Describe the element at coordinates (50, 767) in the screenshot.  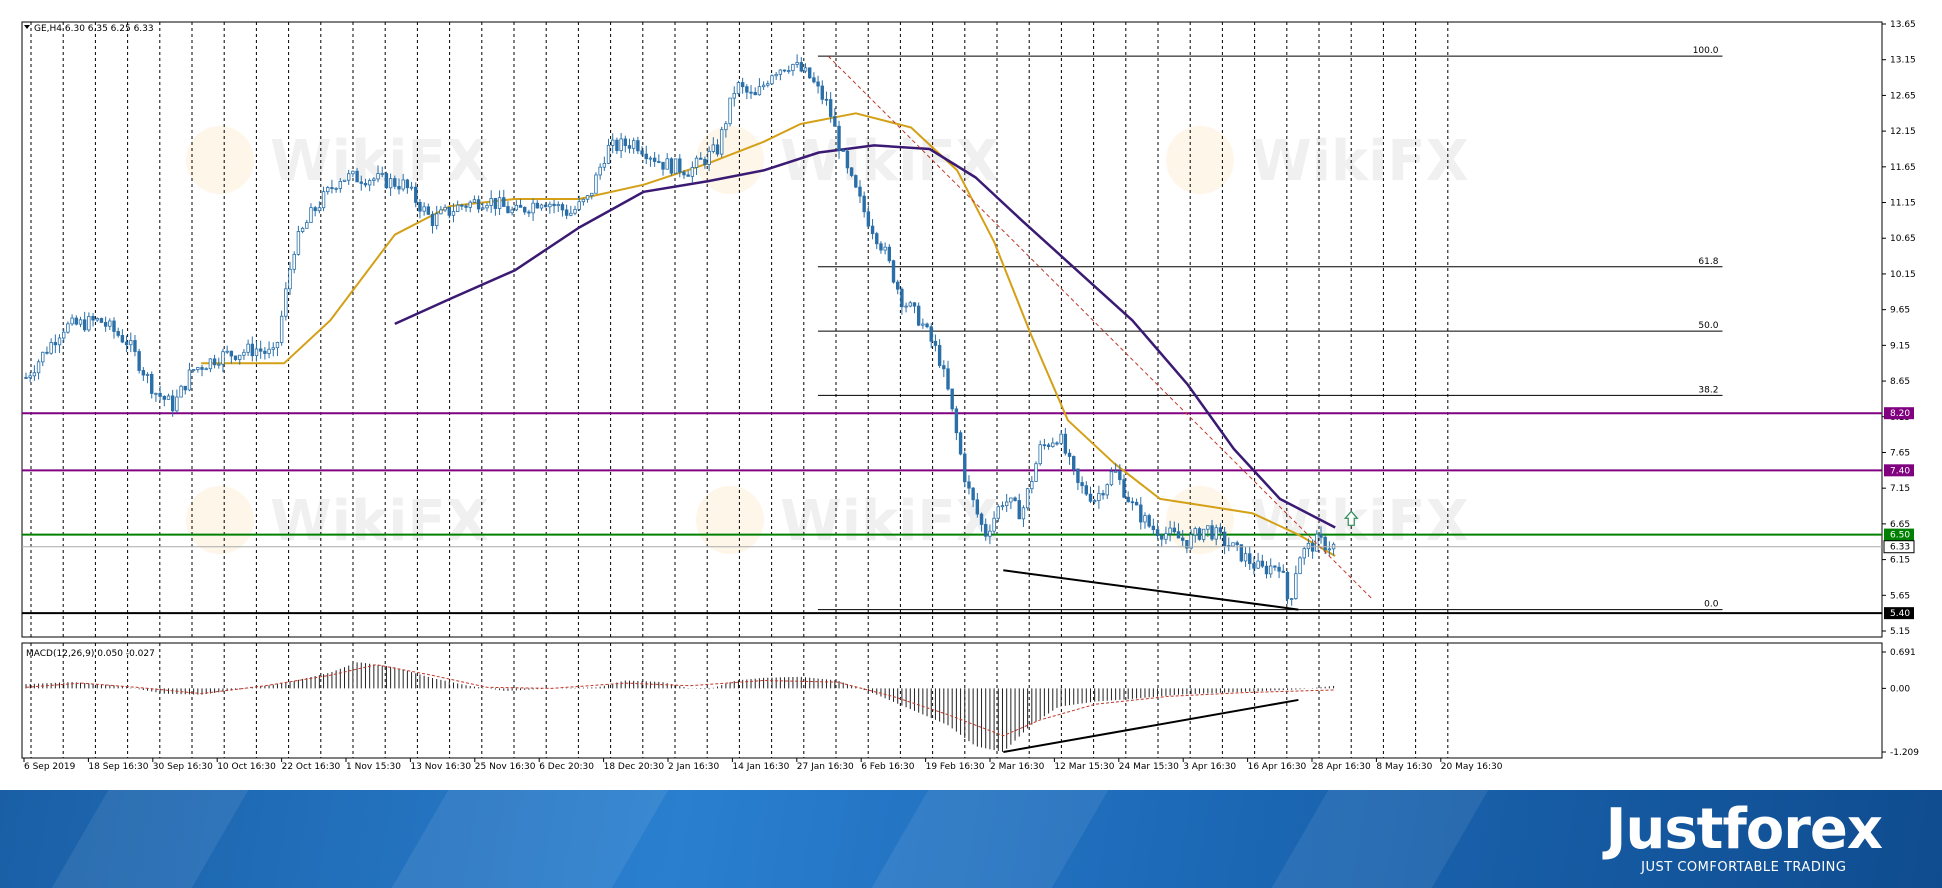
I see `time-tick-label: 6 Sep 2019` at that location.